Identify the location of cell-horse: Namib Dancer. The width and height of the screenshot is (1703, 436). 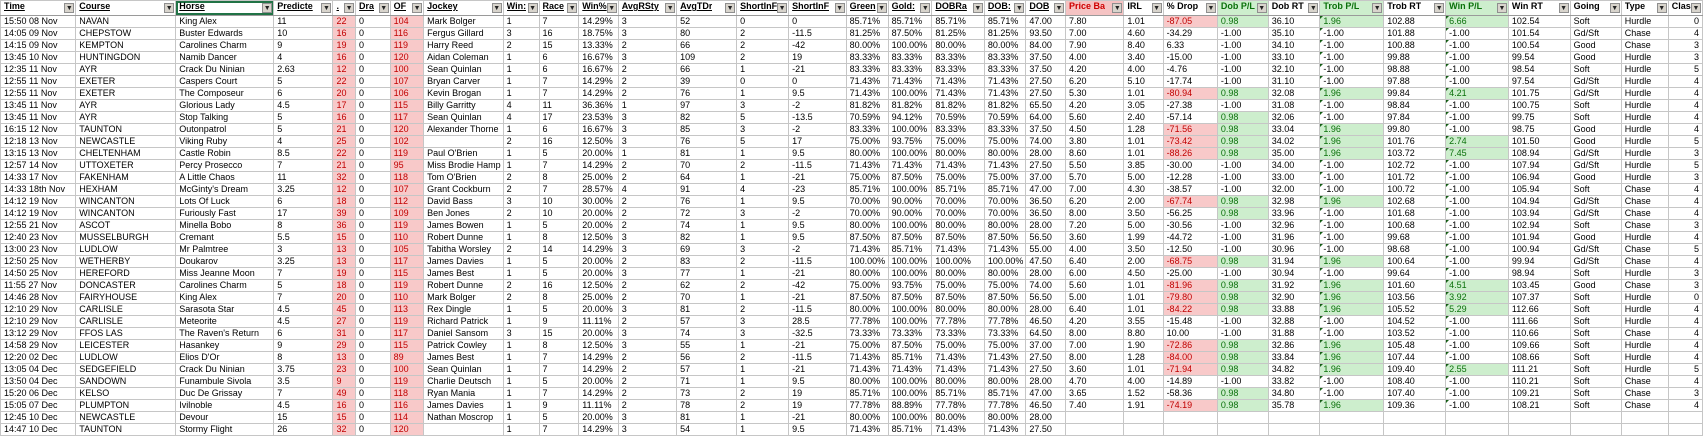
(225, 57).